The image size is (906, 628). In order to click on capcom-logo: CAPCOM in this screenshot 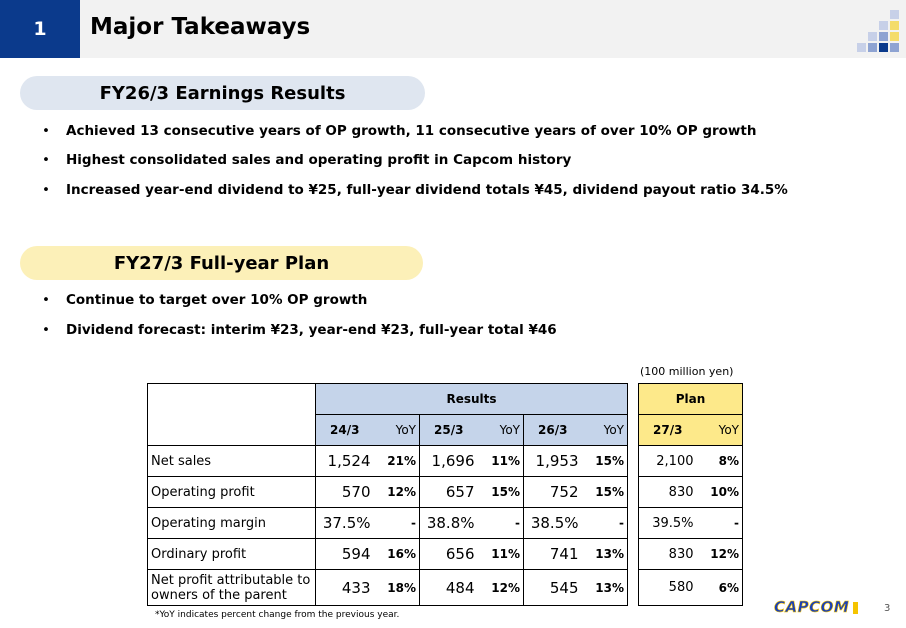, I will do `click(812, 607)`.